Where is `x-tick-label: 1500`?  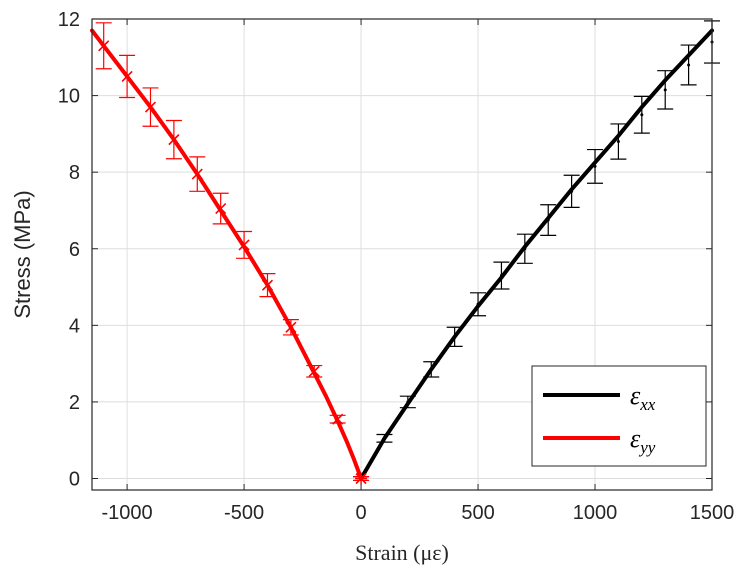
x-tick-label: 1500 is located at coordinates (712, 513).